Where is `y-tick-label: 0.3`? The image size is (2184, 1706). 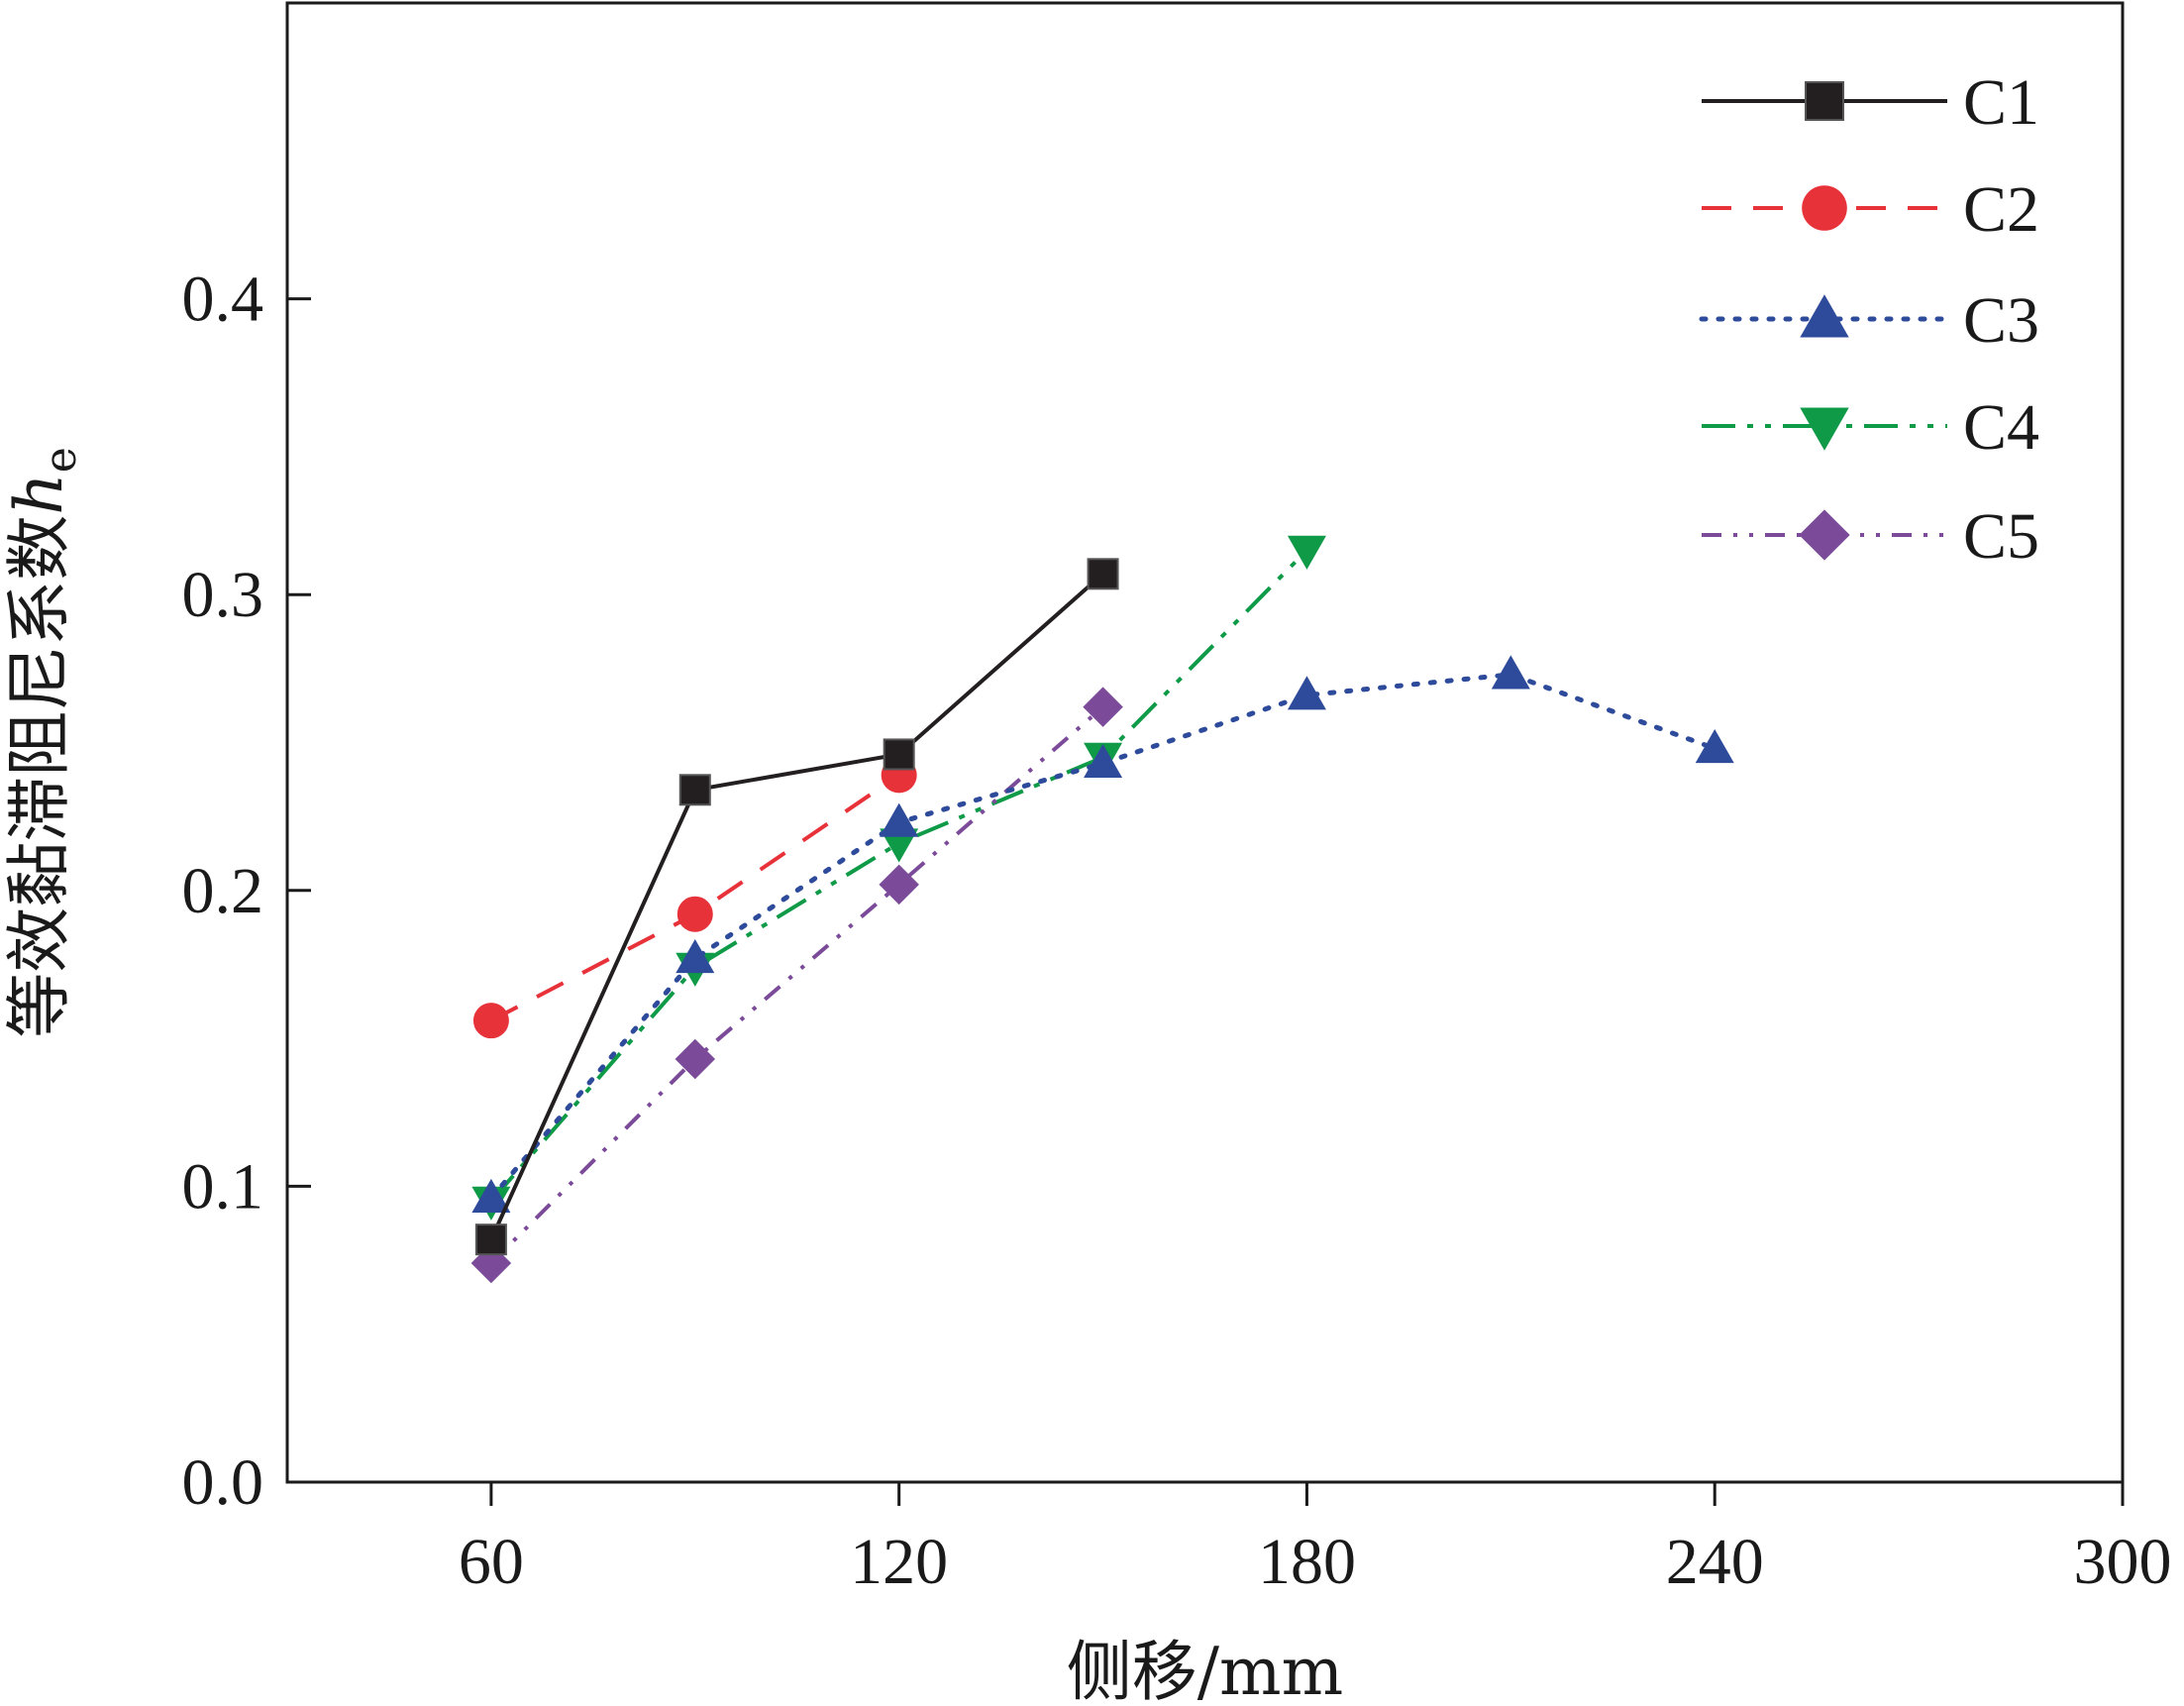 y-tick-label: 0.3 is located at coordinates (223, 595).